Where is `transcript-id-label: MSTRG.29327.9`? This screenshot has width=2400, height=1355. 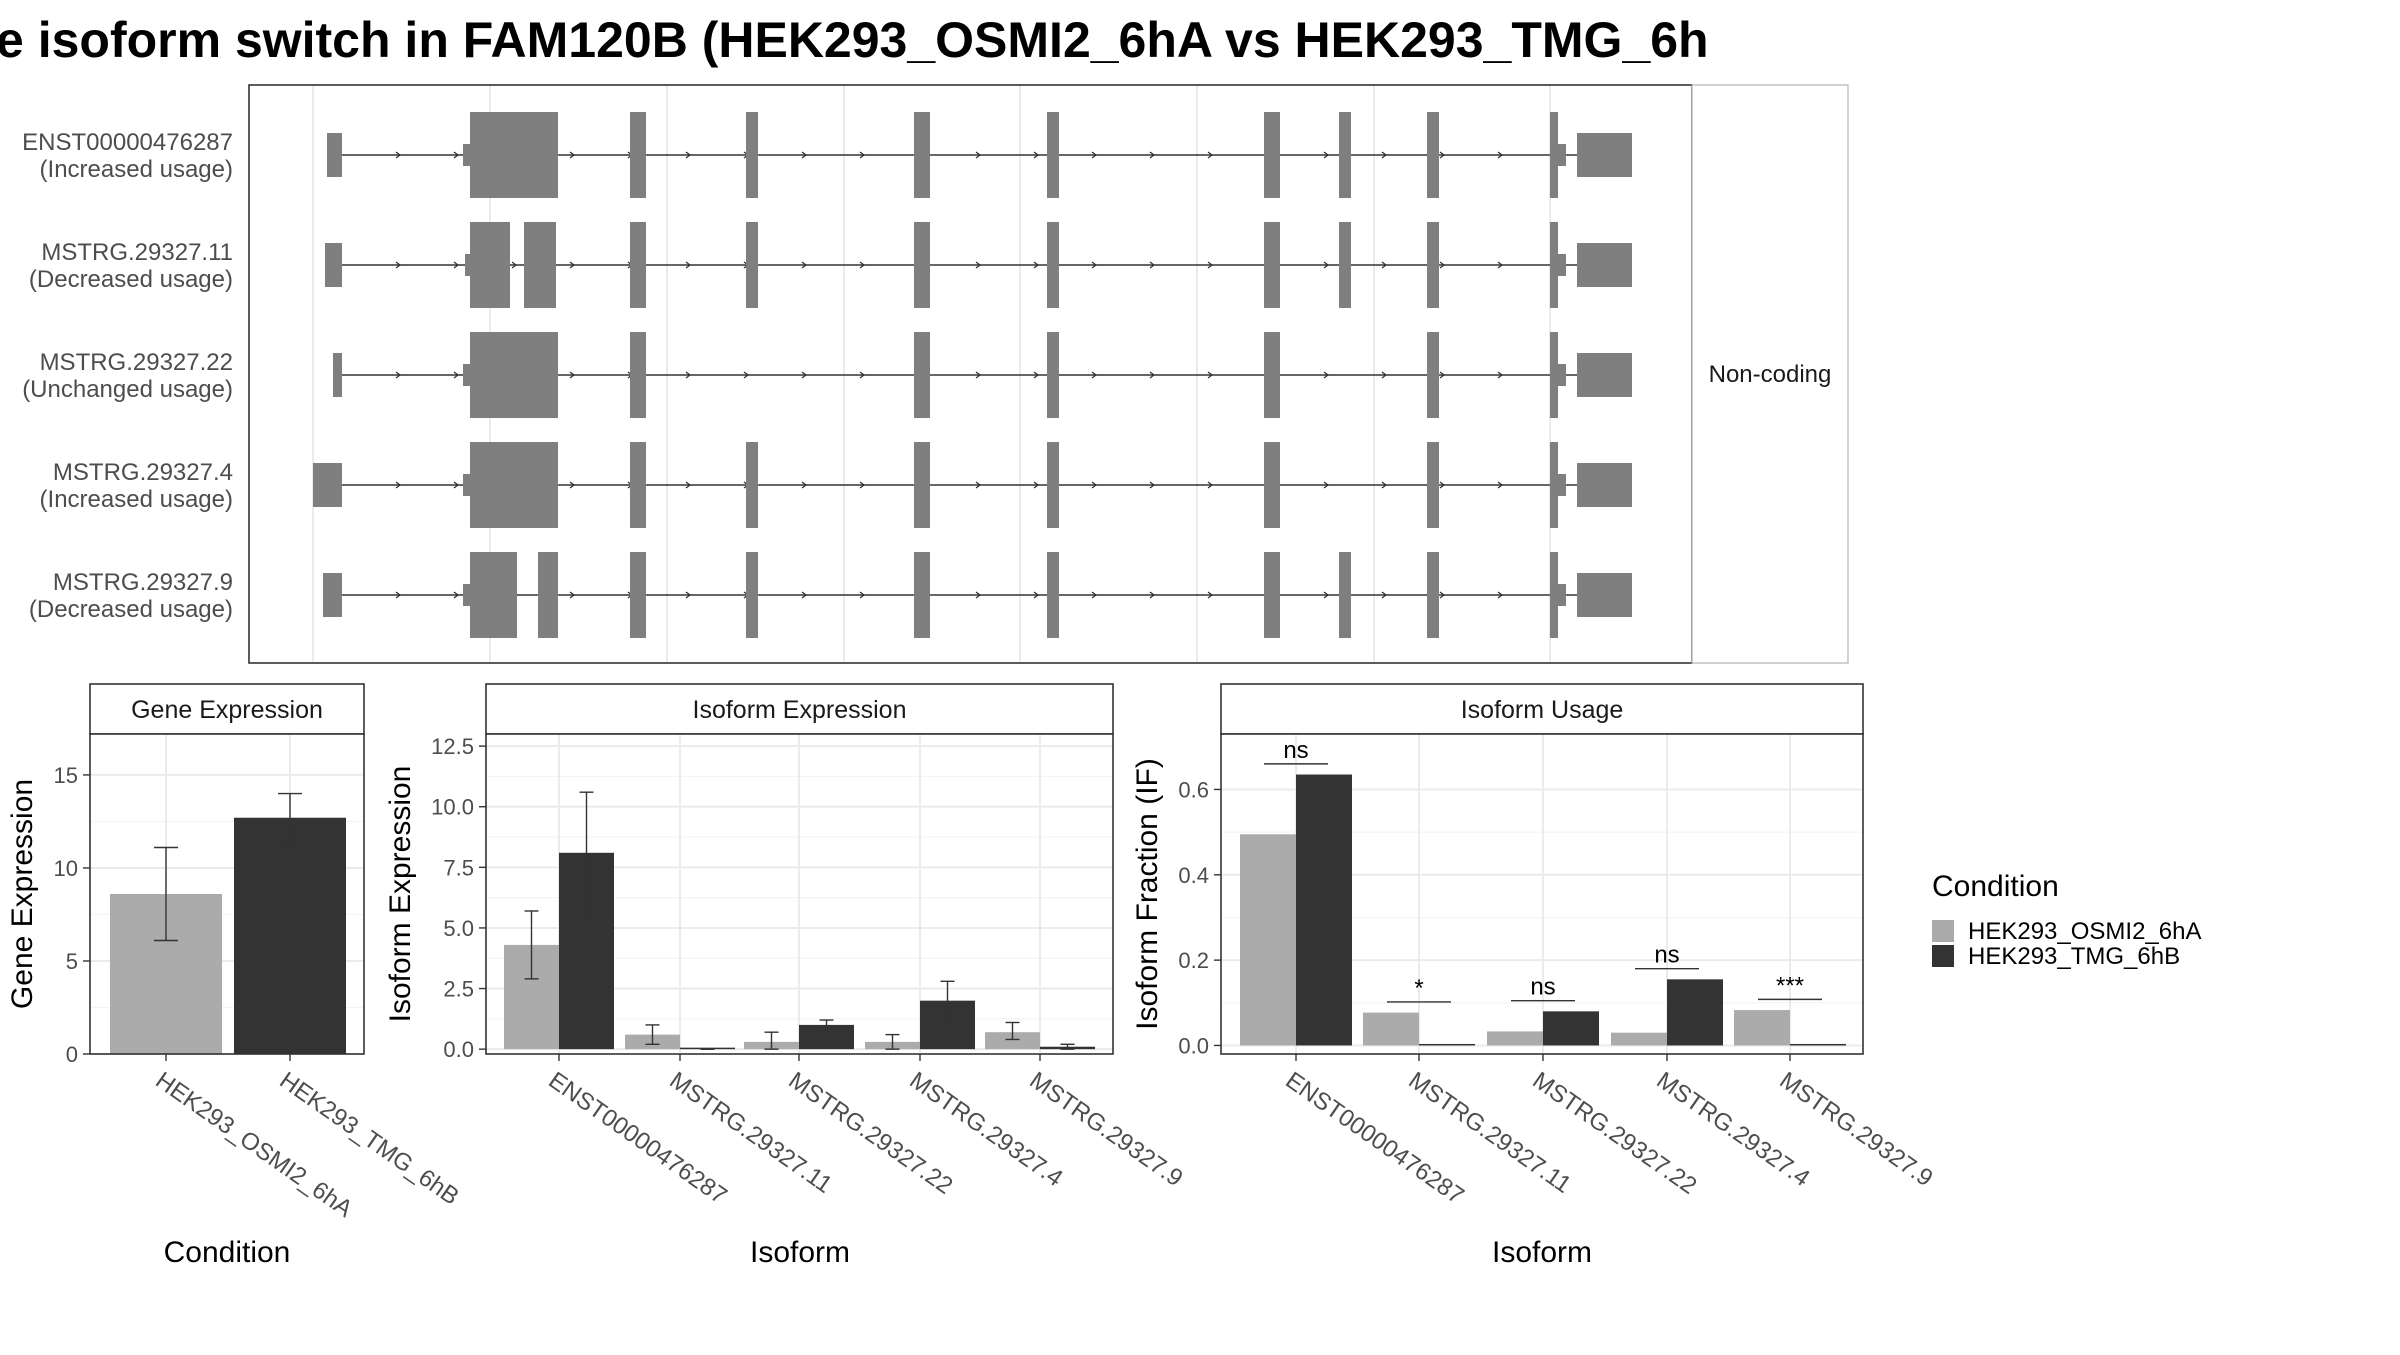 transcript-id-label: MSTRG.29327.9 is located at coordinates (143, 582).